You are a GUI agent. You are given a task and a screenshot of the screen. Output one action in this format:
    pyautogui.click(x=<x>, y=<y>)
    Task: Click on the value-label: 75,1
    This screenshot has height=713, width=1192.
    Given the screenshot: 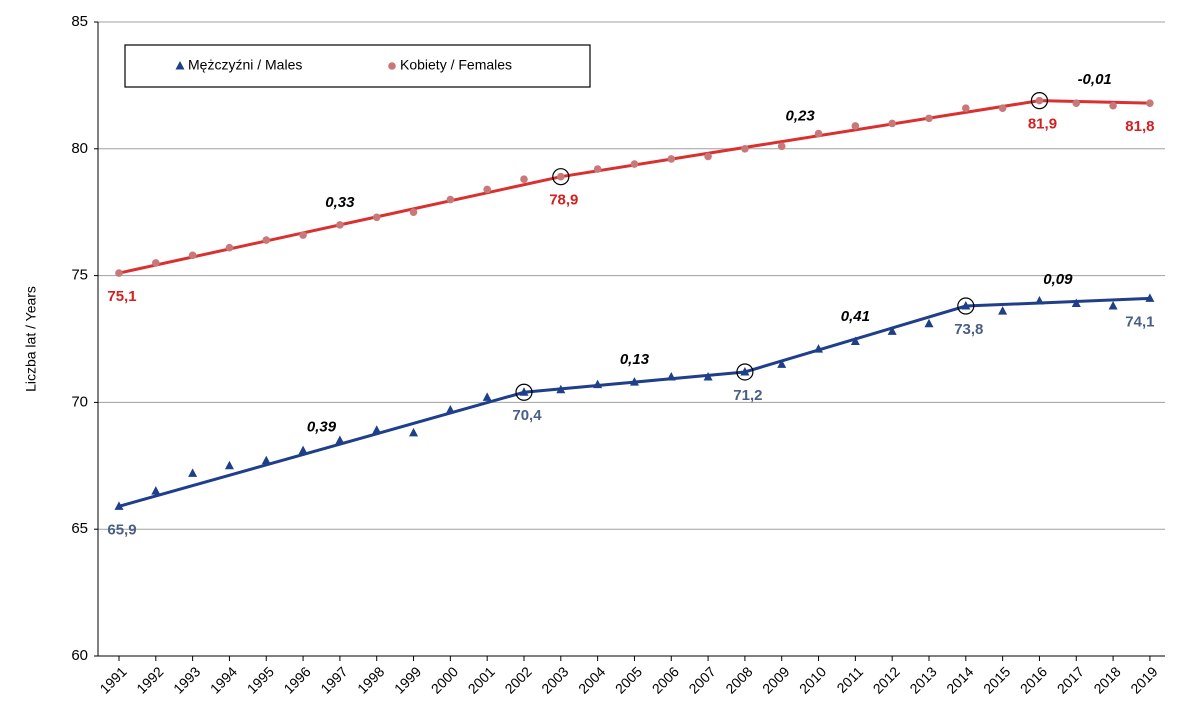 What is the action you would take?
    pyautogui.click(x=121, y=296)
    